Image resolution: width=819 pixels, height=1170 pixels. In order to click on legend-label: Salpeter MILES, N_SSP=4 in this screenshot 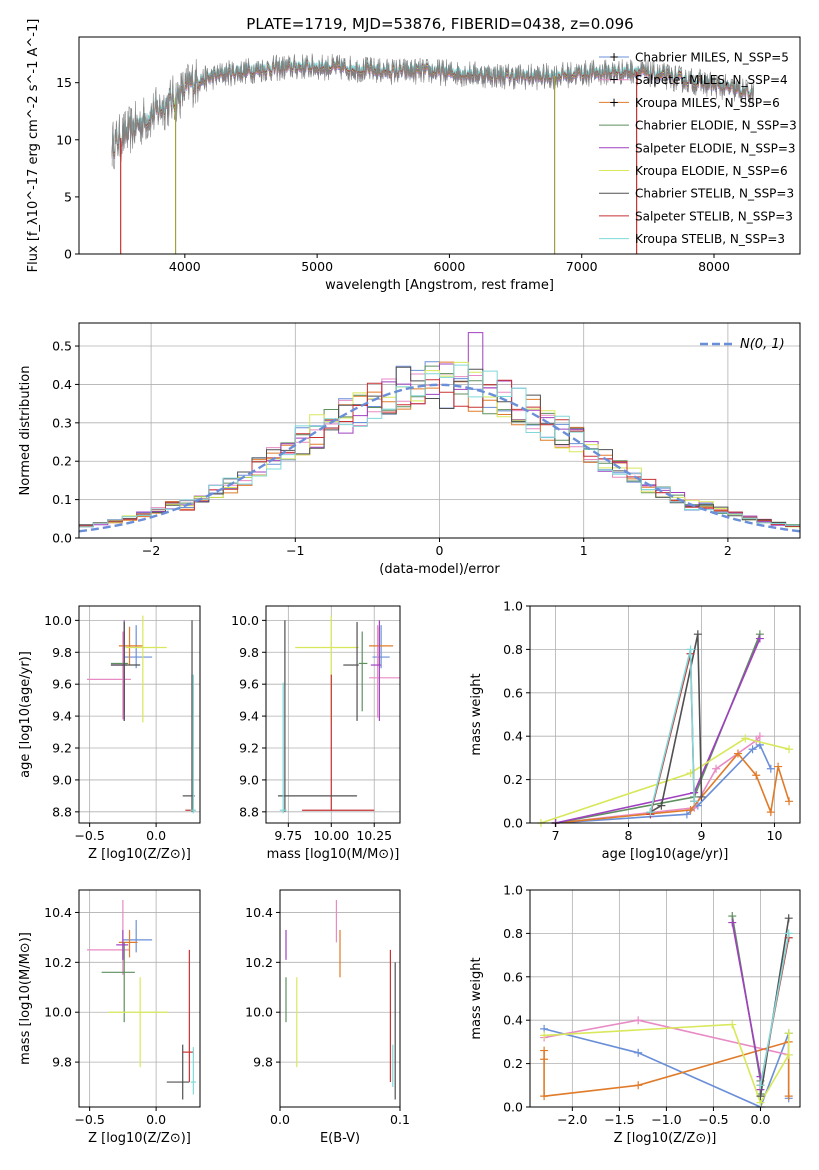, I will do `click(711, 80)`.